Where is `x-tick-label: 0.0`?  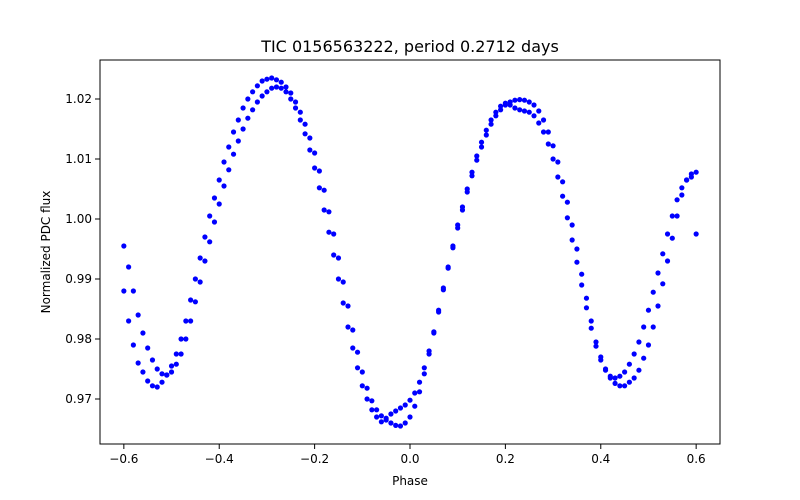
x-tick-label: 0.0 is located at coordinates (409, 459).